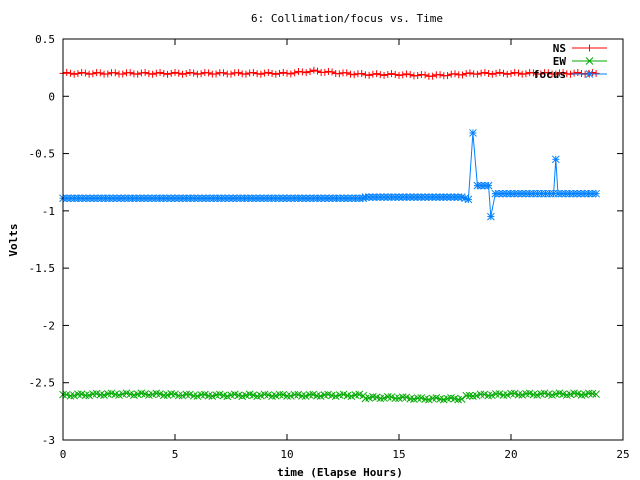 This screenshot has height=480, width=640. I want to click on series-ew, so click(329, 396).